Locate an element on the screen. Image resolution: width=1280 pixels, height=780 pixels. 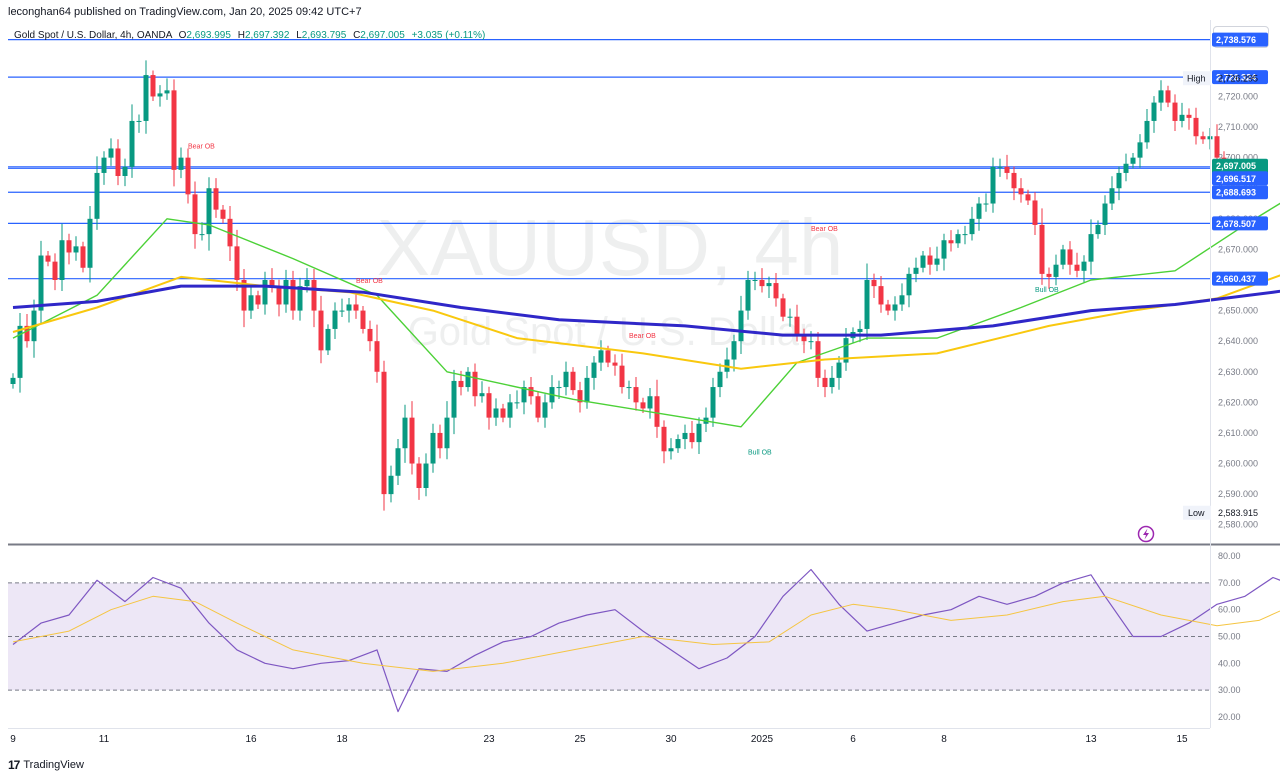
price-tick-4: 2,620.000 is located at coordinates (1238, 402).